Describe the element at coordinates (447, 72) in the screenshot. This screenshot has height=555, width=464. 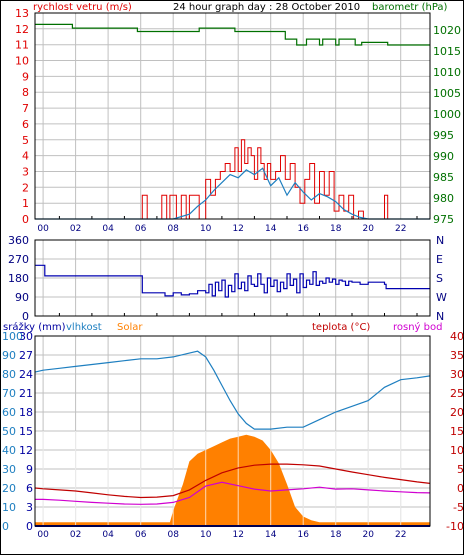
I see `pressure-tick-label: 1010` at that location.